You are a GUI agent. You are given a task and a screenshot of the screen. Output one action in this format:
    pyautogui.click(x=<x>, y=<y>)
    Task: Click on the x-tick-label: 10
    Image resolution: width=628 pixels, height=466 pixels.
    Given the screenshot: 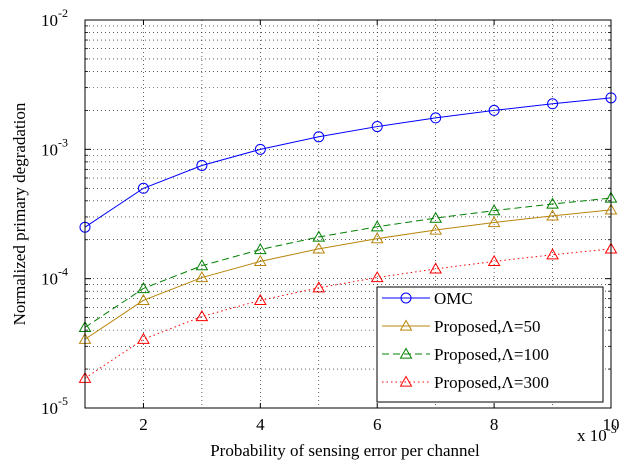 What is the action you would take?
    pyautogui.click(x=611, y=424)
    